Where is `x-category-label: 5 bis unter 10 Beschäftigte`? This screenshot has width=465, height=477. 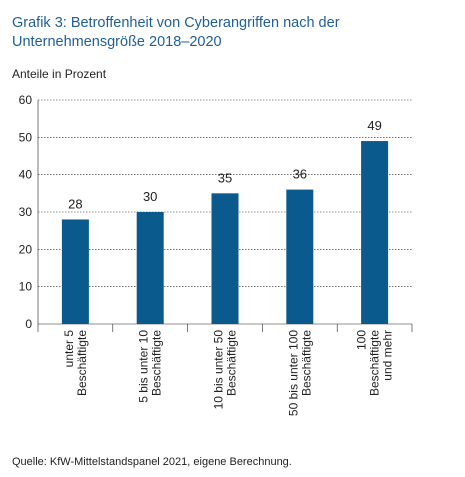
x-category-label: 5 bis unter 10 Beschäftigte is located at coordinates (150, 366).